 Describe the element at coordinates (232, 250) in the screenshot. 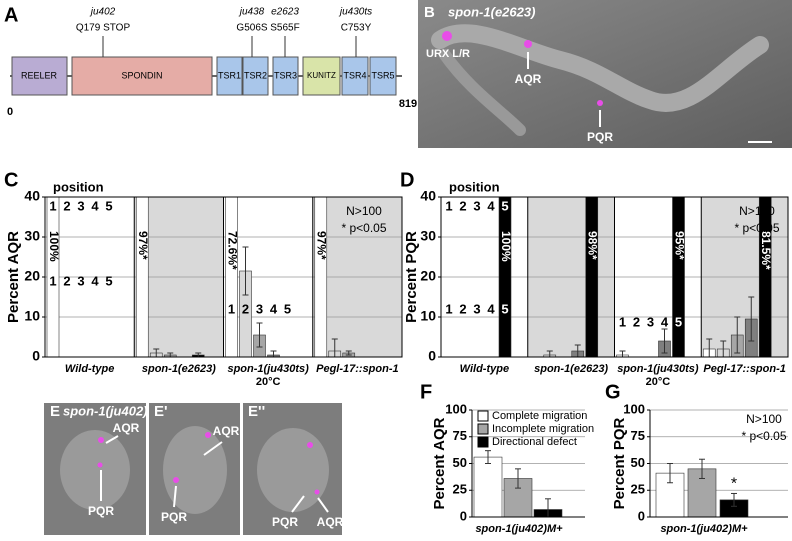

I see `value-label: 72.6%*` at that location.